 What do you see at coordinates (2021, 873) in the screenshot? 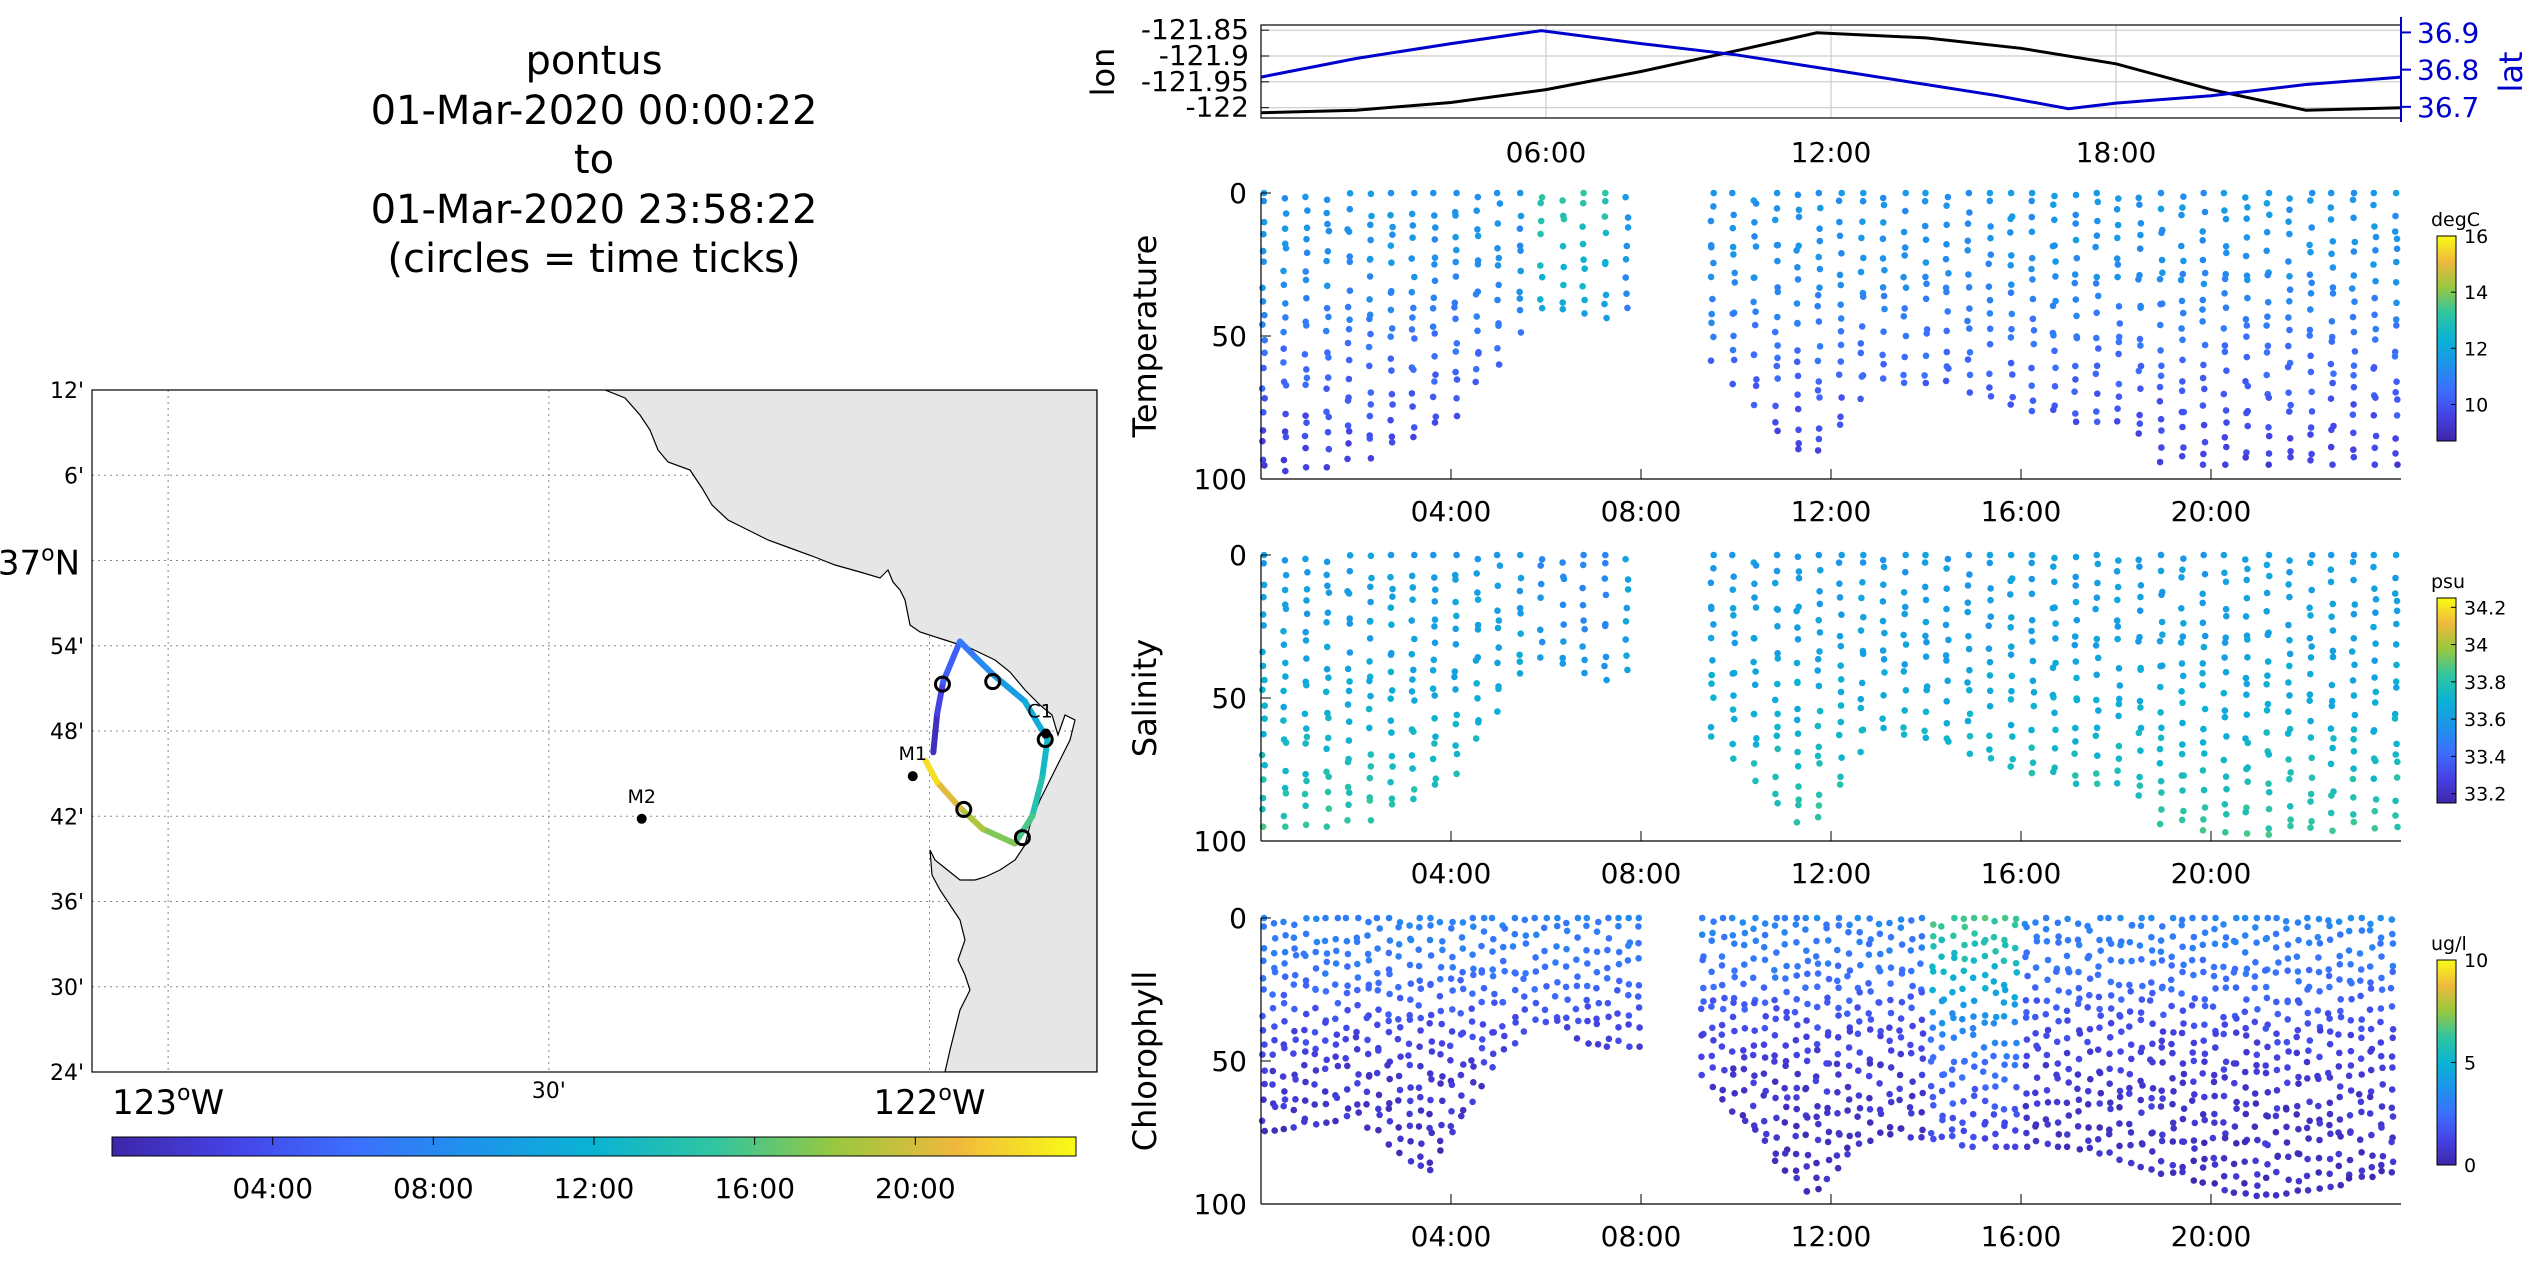
I see `salinity-x-tick-label: 16:00` at bounding box center [2021, 873].